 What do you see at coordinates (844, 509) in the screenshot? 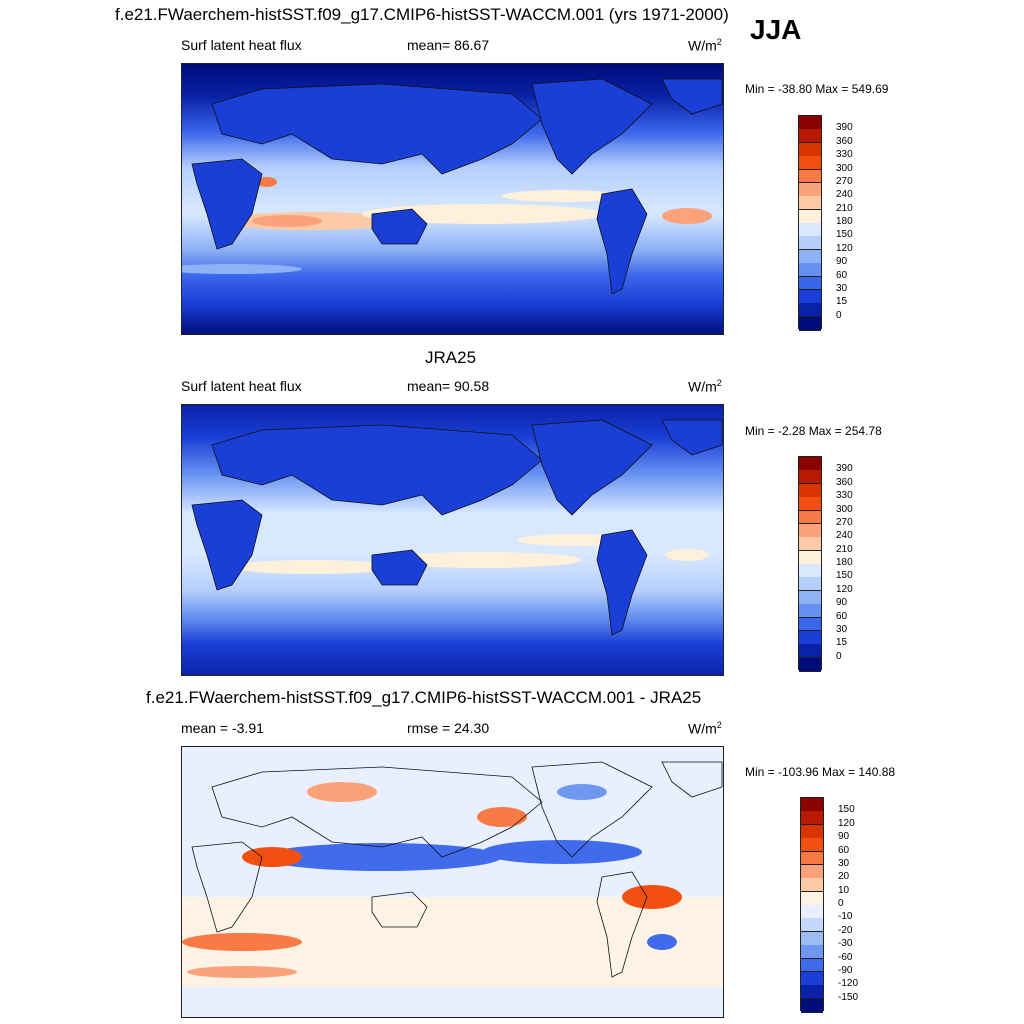
I see `colorbar-tick-label: 300` at bounding box center [844, 509].